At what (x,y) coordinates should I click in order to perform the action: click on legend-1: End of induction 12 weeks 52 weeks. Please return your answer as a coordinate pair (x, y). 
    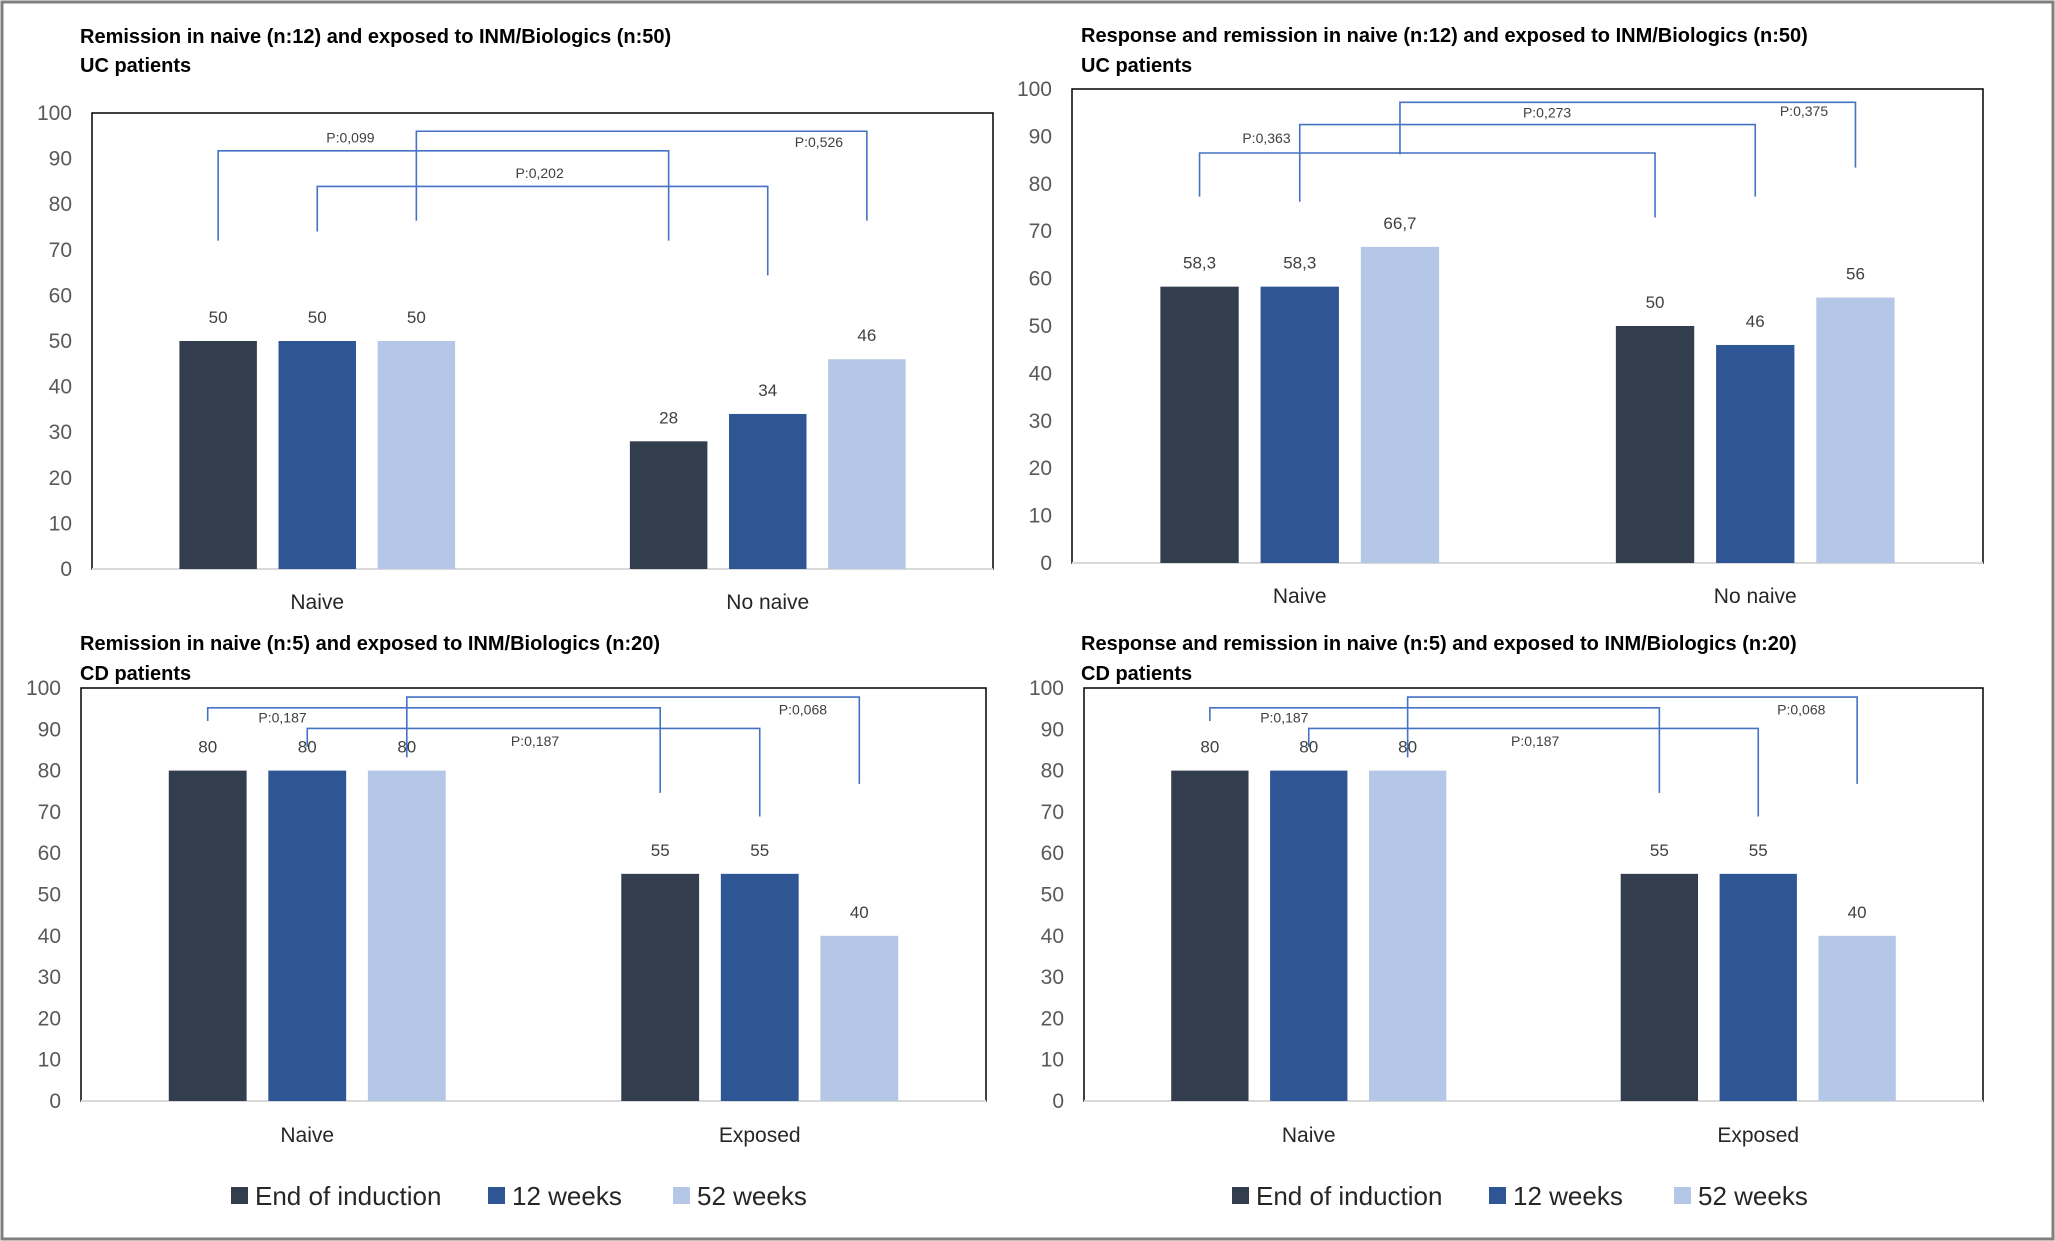
    Looking at the image, I should click on (519, 1196).